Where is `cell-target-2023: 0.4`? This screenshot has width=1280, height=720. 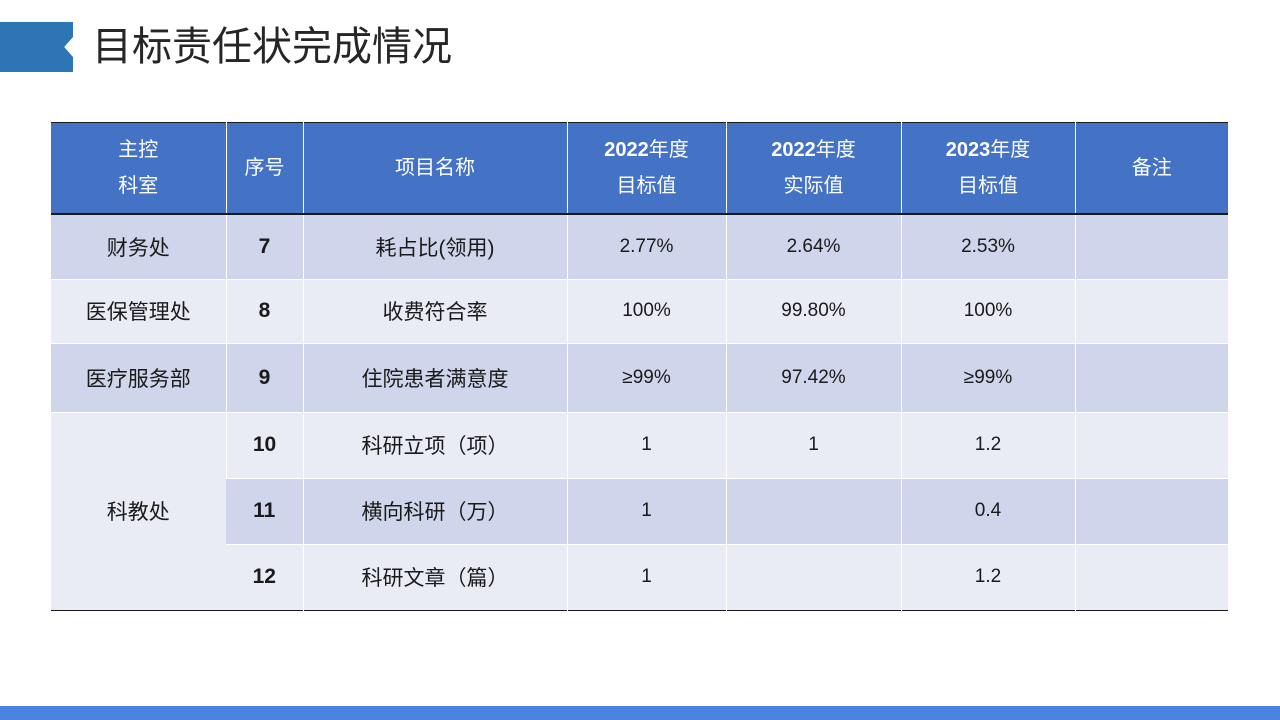 cell-target-2023: 0.4 is located at coordinates (987, 510).